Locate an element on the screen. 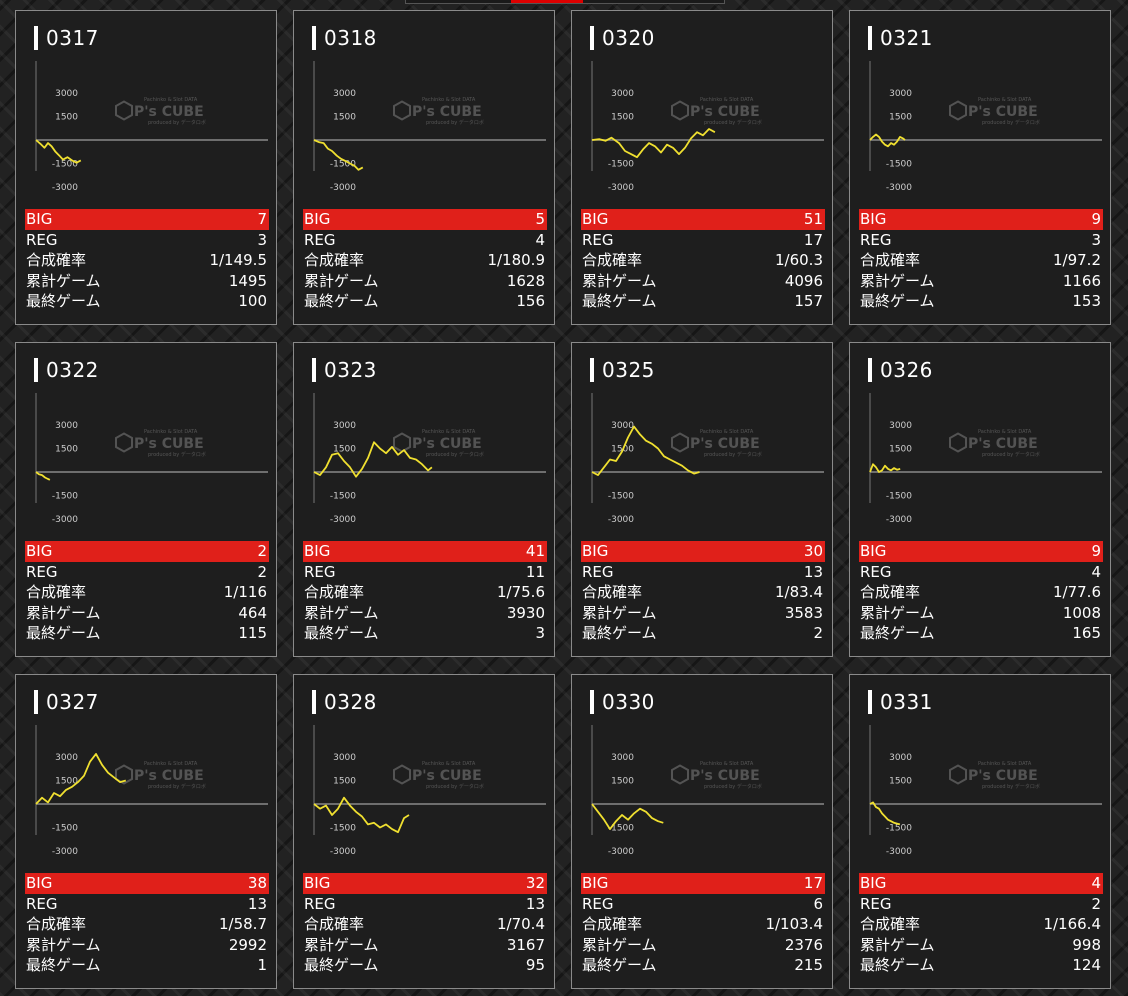 The image size is (1128, 996). machine-title: 0318 is located at coordinates (344, 38).